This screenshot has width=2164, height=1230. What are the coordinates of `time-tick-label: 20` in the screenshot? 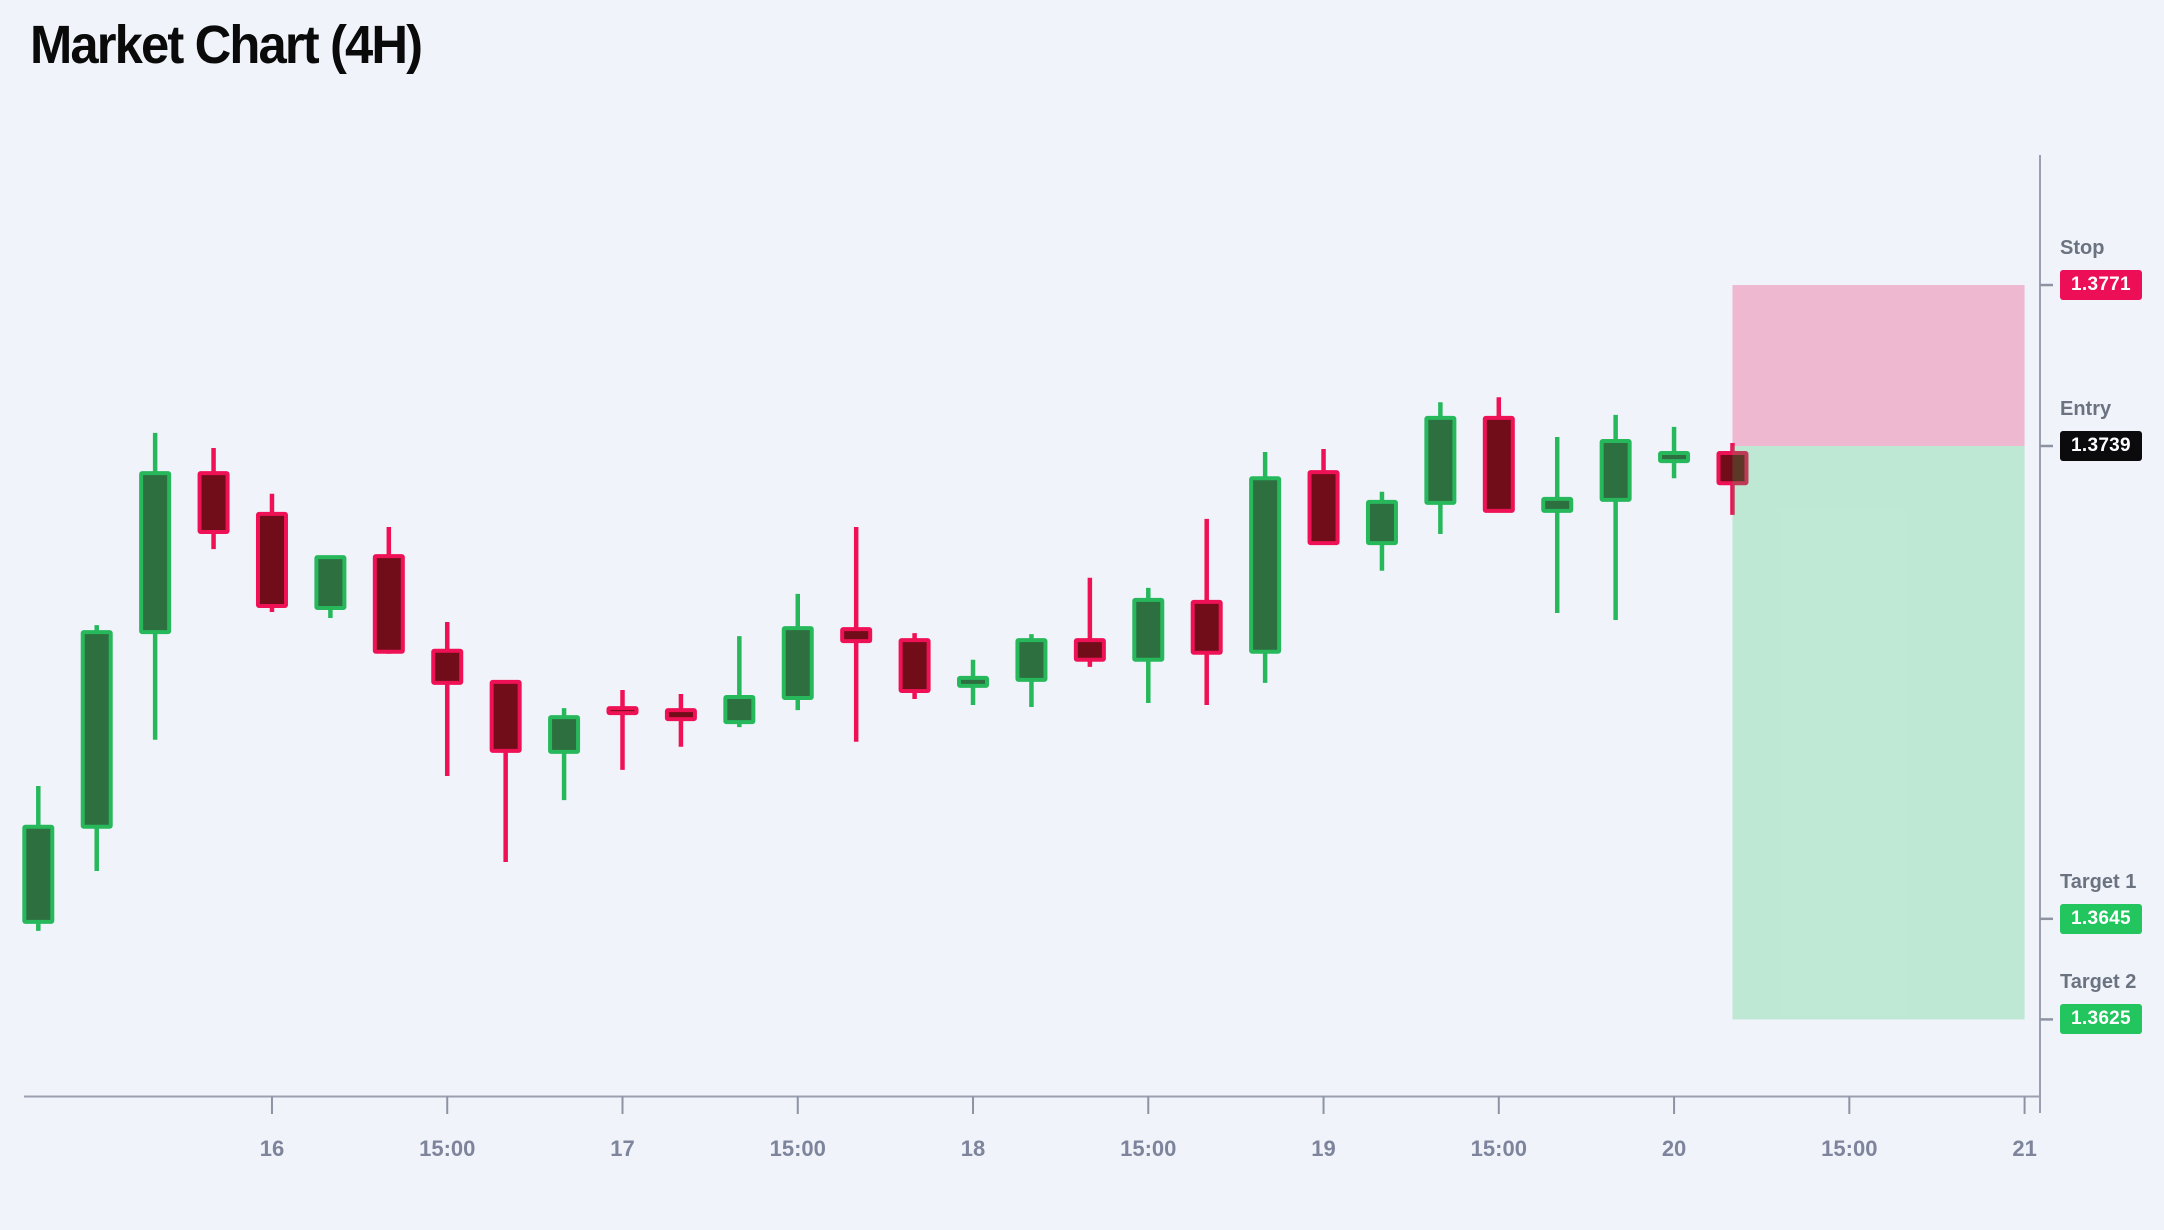 It's located at (1674, 1148).